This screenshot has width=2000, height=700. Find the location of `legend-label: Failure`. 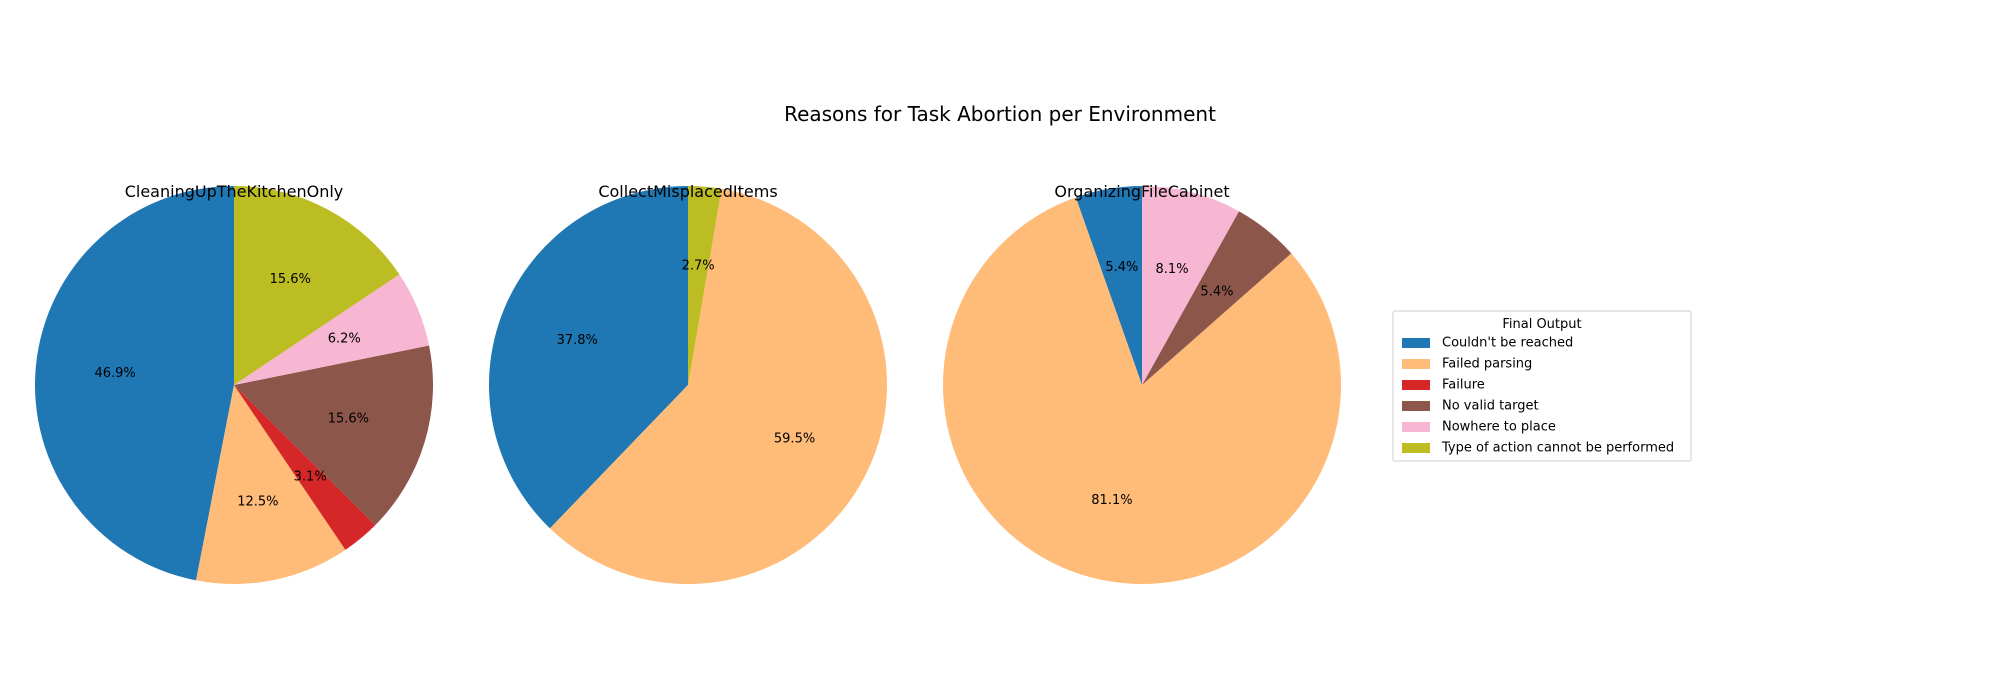

legend-label: Failure is located at coordinates (1463, 385).